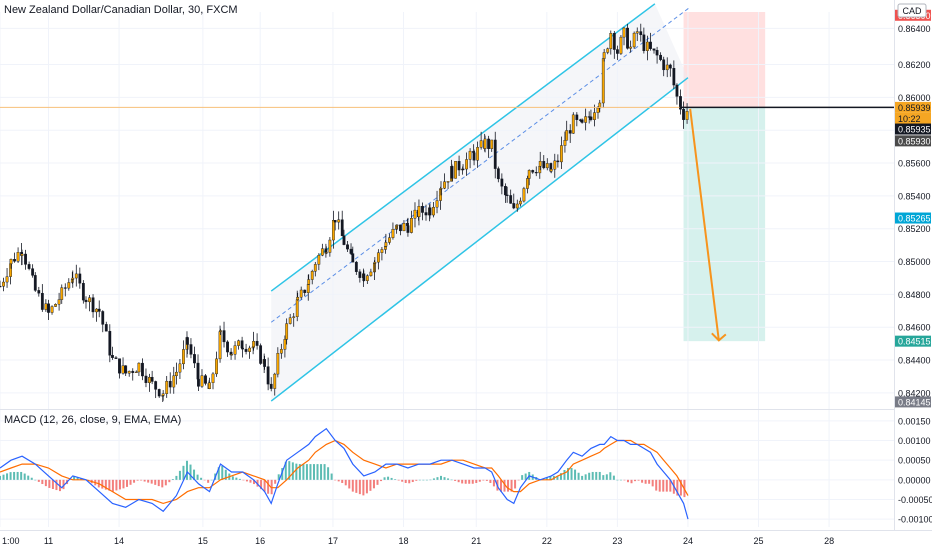 The image size is (932, 555). I want to click on time-tick-label: 18, so click(404, 541).